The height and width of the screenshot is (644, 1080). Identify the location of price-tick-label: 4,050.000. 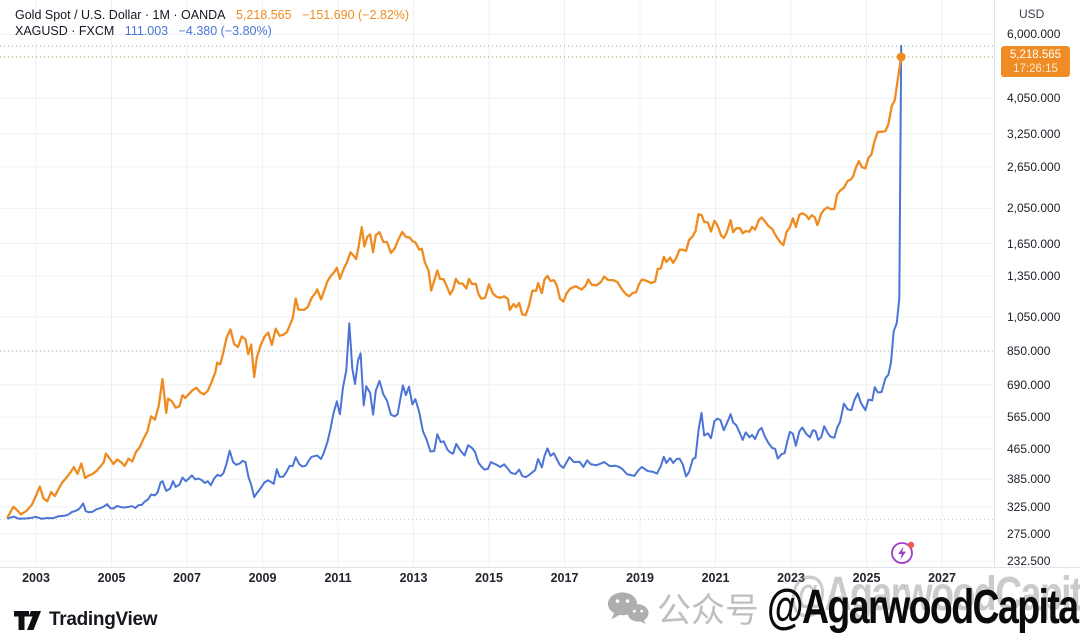
(1034, 98).